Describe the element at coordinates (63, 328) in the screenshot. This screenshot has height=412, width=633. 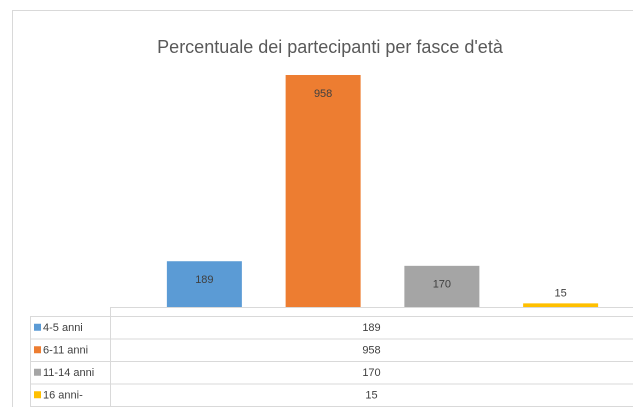
I see `legend-label: 4-5 anni` at that location.